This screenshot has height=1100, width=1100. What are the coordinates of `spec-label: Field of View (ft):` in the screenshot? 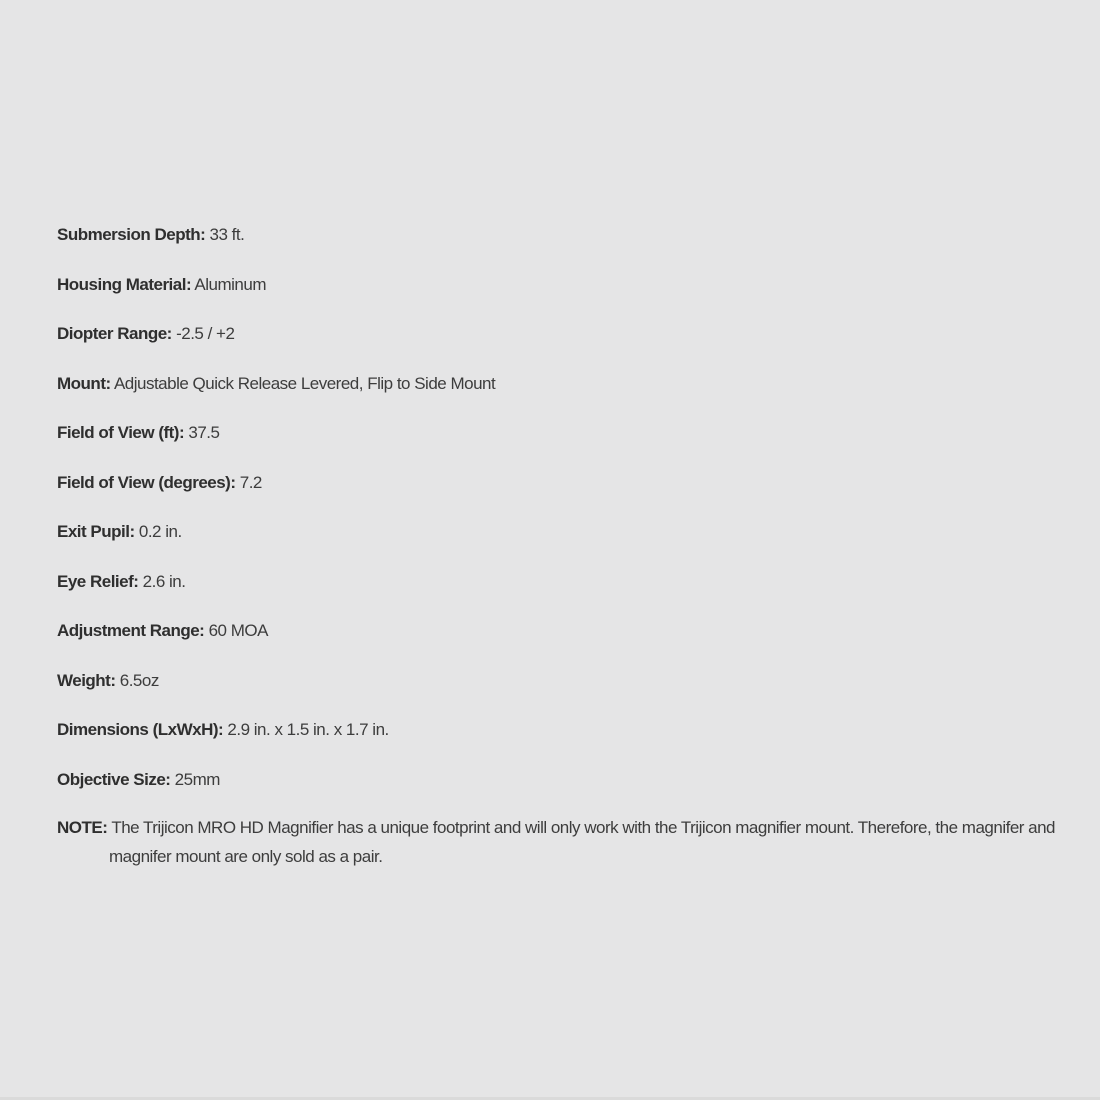 It's located at (121, 432).